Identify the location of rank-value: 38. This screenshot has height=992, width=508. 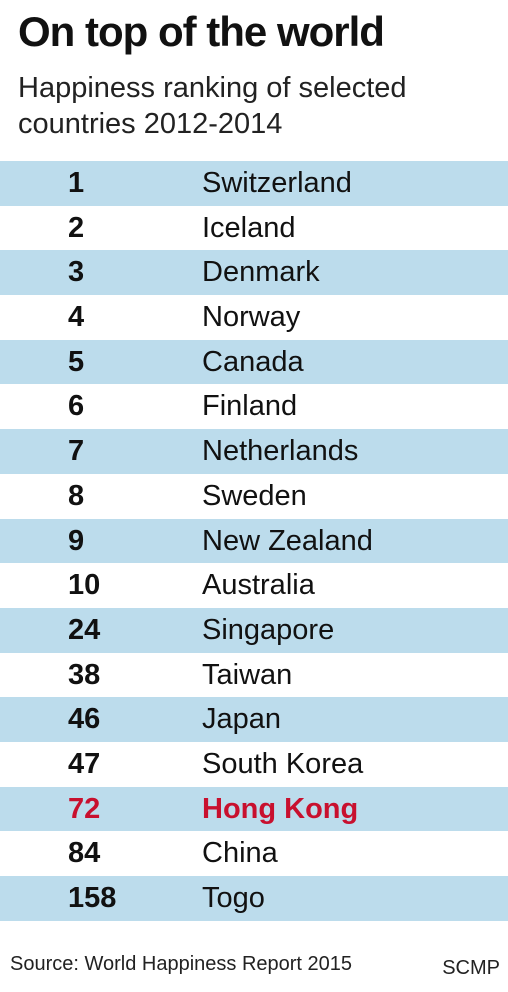
(84, 674).